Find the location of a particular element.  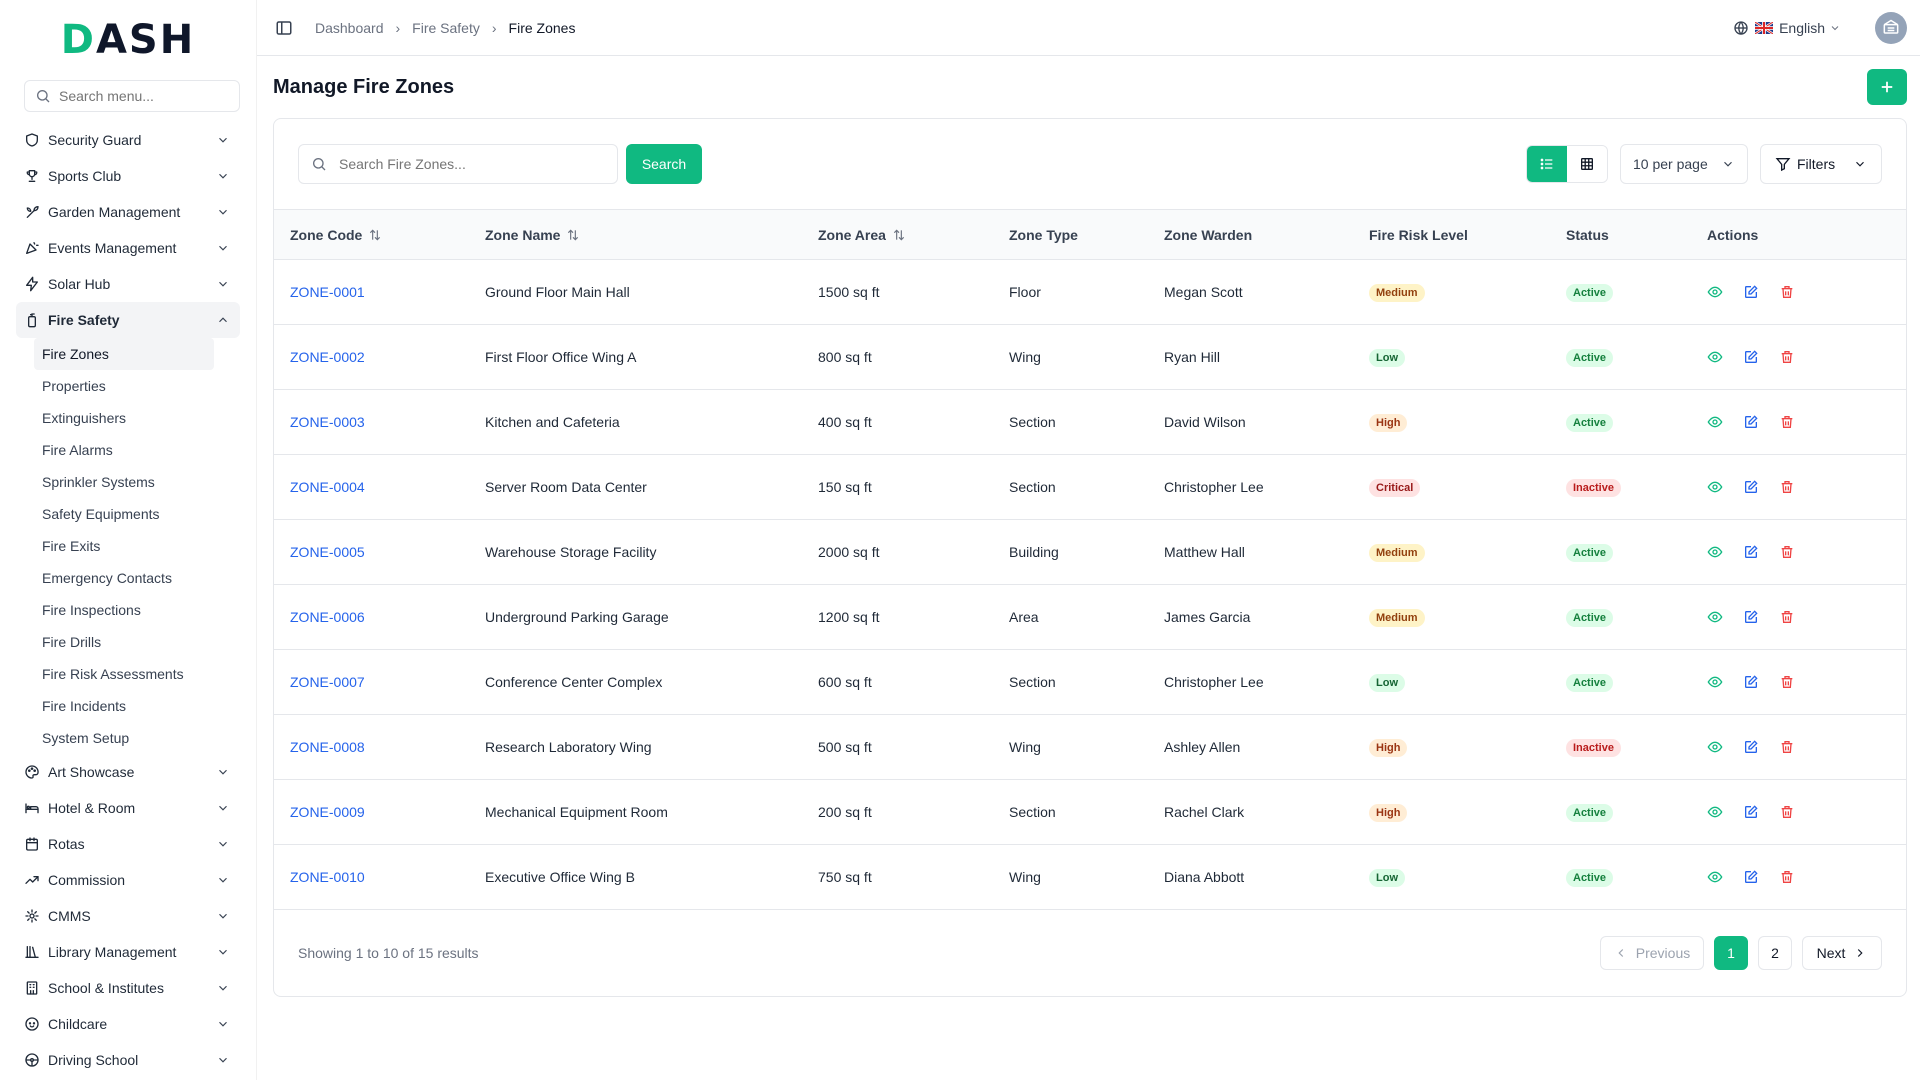

zone-code-link: ZONE-0007 is located at coordinates (327, 682).